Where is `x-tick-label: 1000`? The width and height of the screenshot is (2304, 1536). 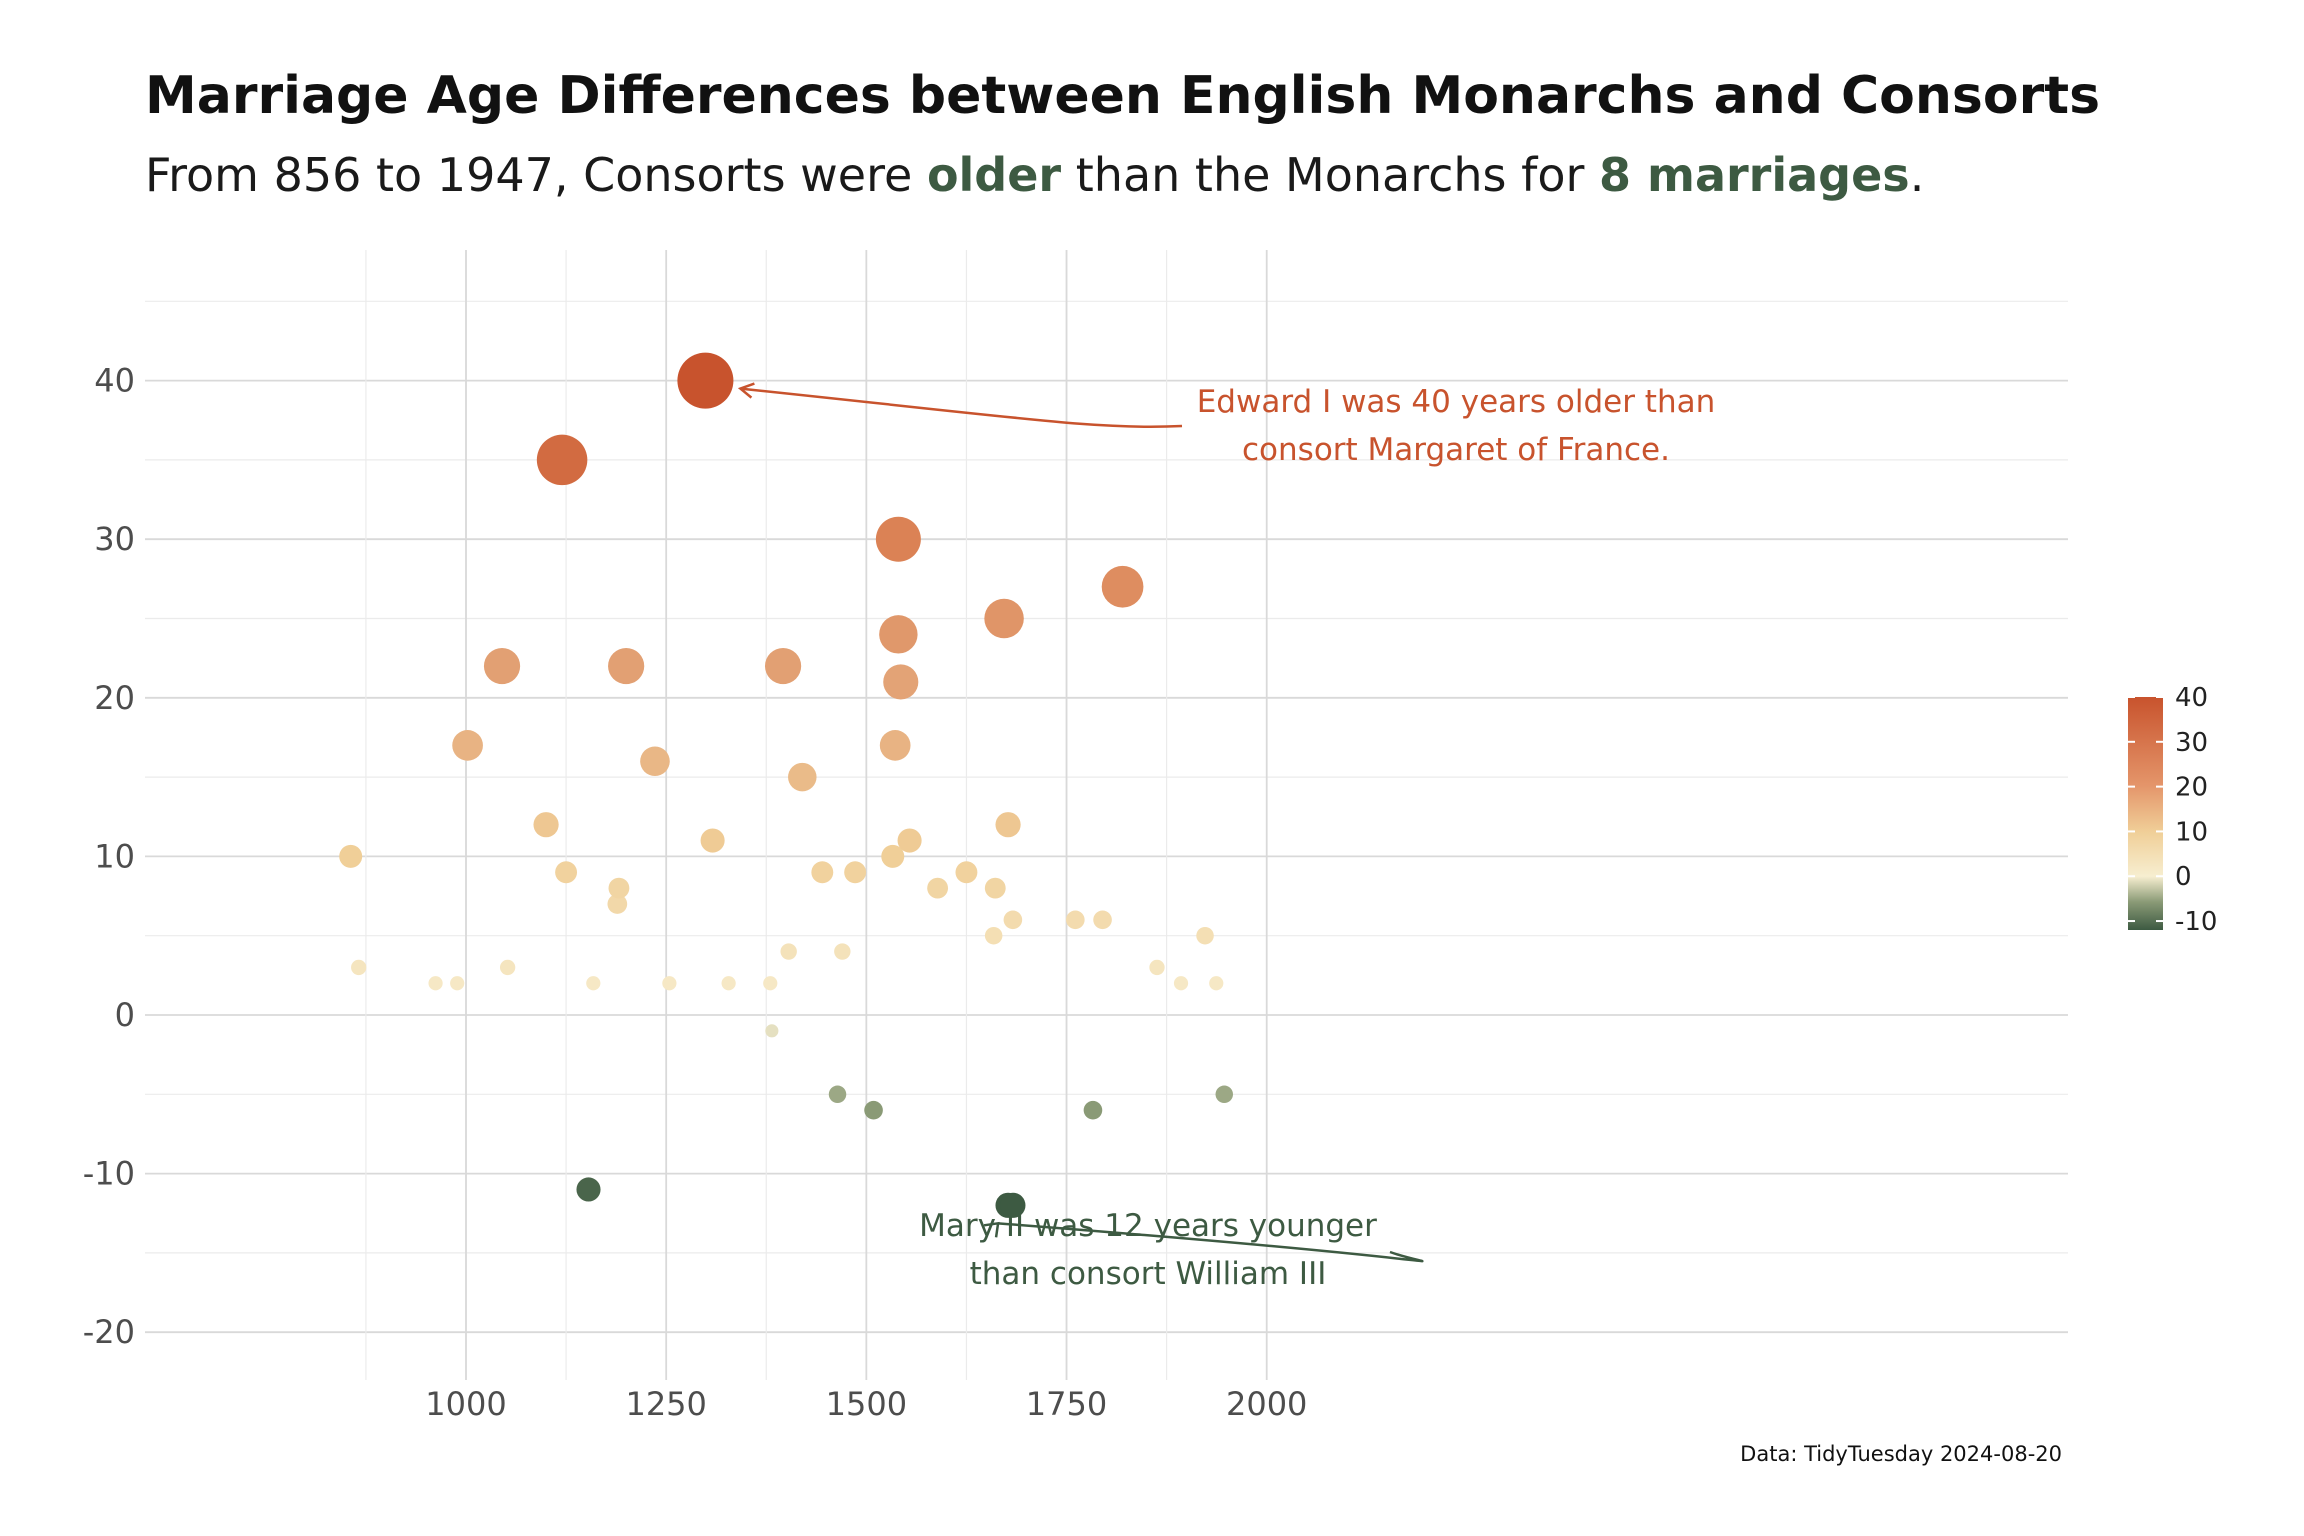 x-tick-label: 1000 is located at coordinates (465, 1404).